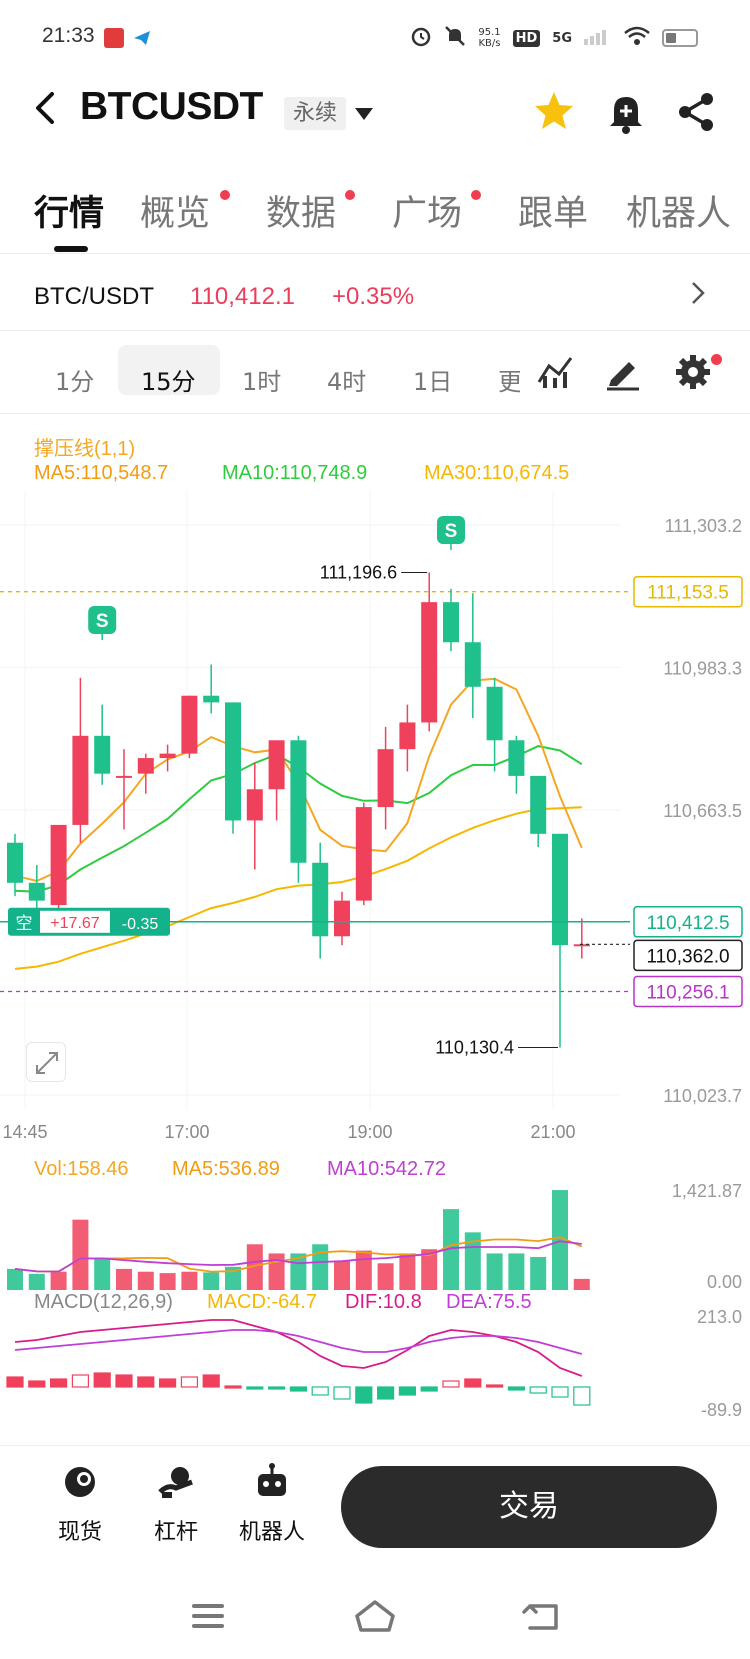 This screenshot has height=1659, width=750. I want to click on nav-bot-label: 机器人, so click(271, 1532).